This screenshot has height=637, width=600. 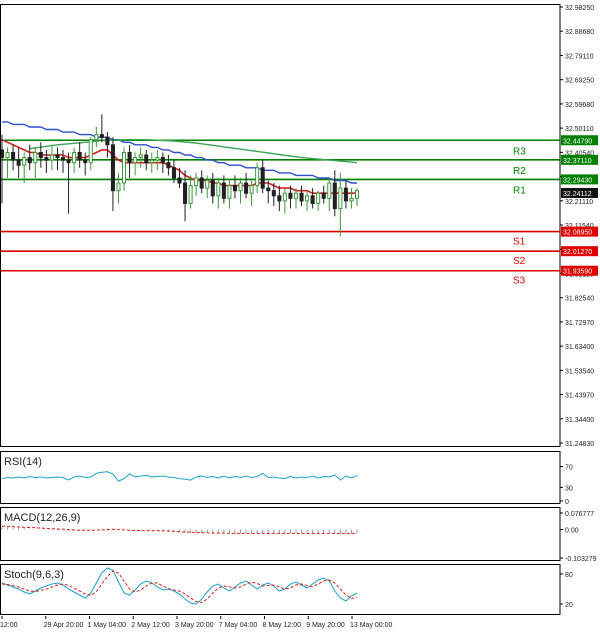 I want to click on current-price-marker: 32.24112, so click(x=579, y=192).